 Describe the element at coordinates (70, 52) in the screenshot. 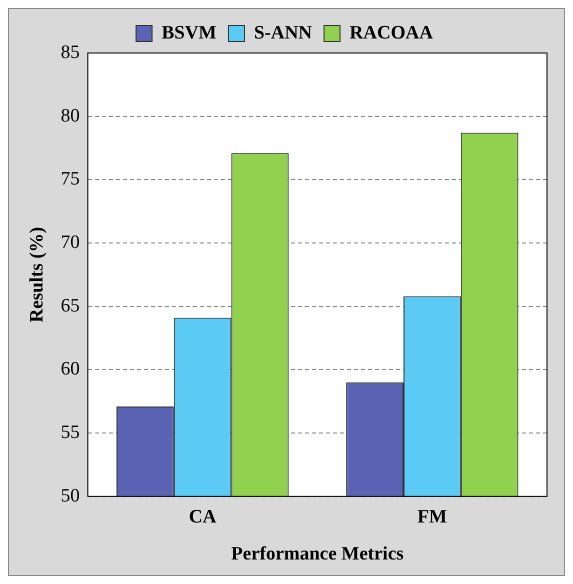

I see `y-tick-label: 85` at that location.